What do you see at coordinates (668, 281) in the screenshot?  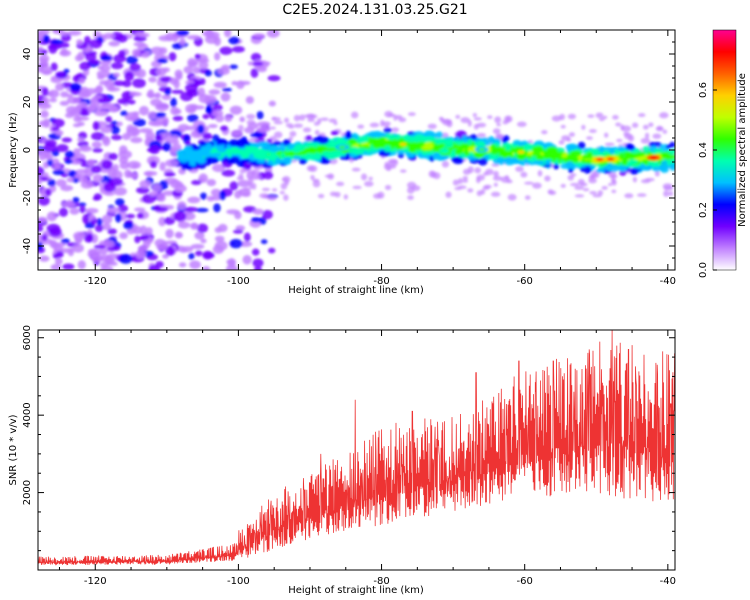 I see `x-tick-label: -40` at bounding box center [668, 281].